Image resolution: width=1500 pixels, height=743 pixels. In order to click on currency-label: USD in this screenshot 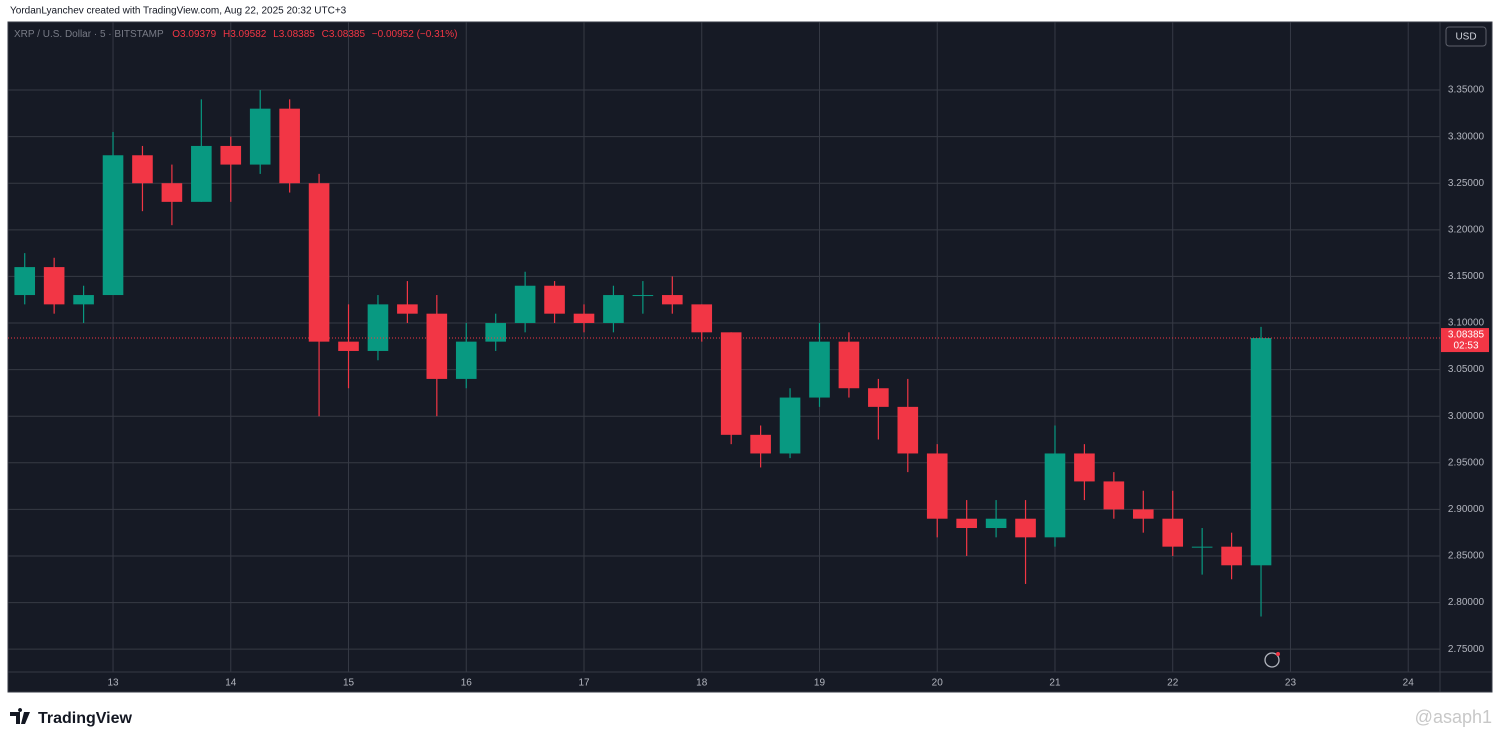, I will do `click(1465, 37)`.